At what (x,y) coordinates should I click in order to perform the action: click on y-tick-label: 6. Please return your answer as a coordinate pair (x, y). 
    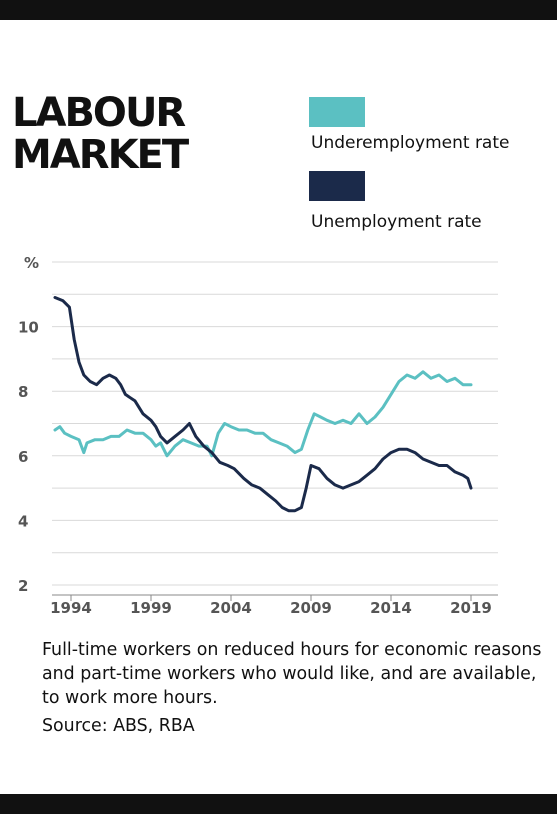
    Looking at the image, I should click on (23, 457).